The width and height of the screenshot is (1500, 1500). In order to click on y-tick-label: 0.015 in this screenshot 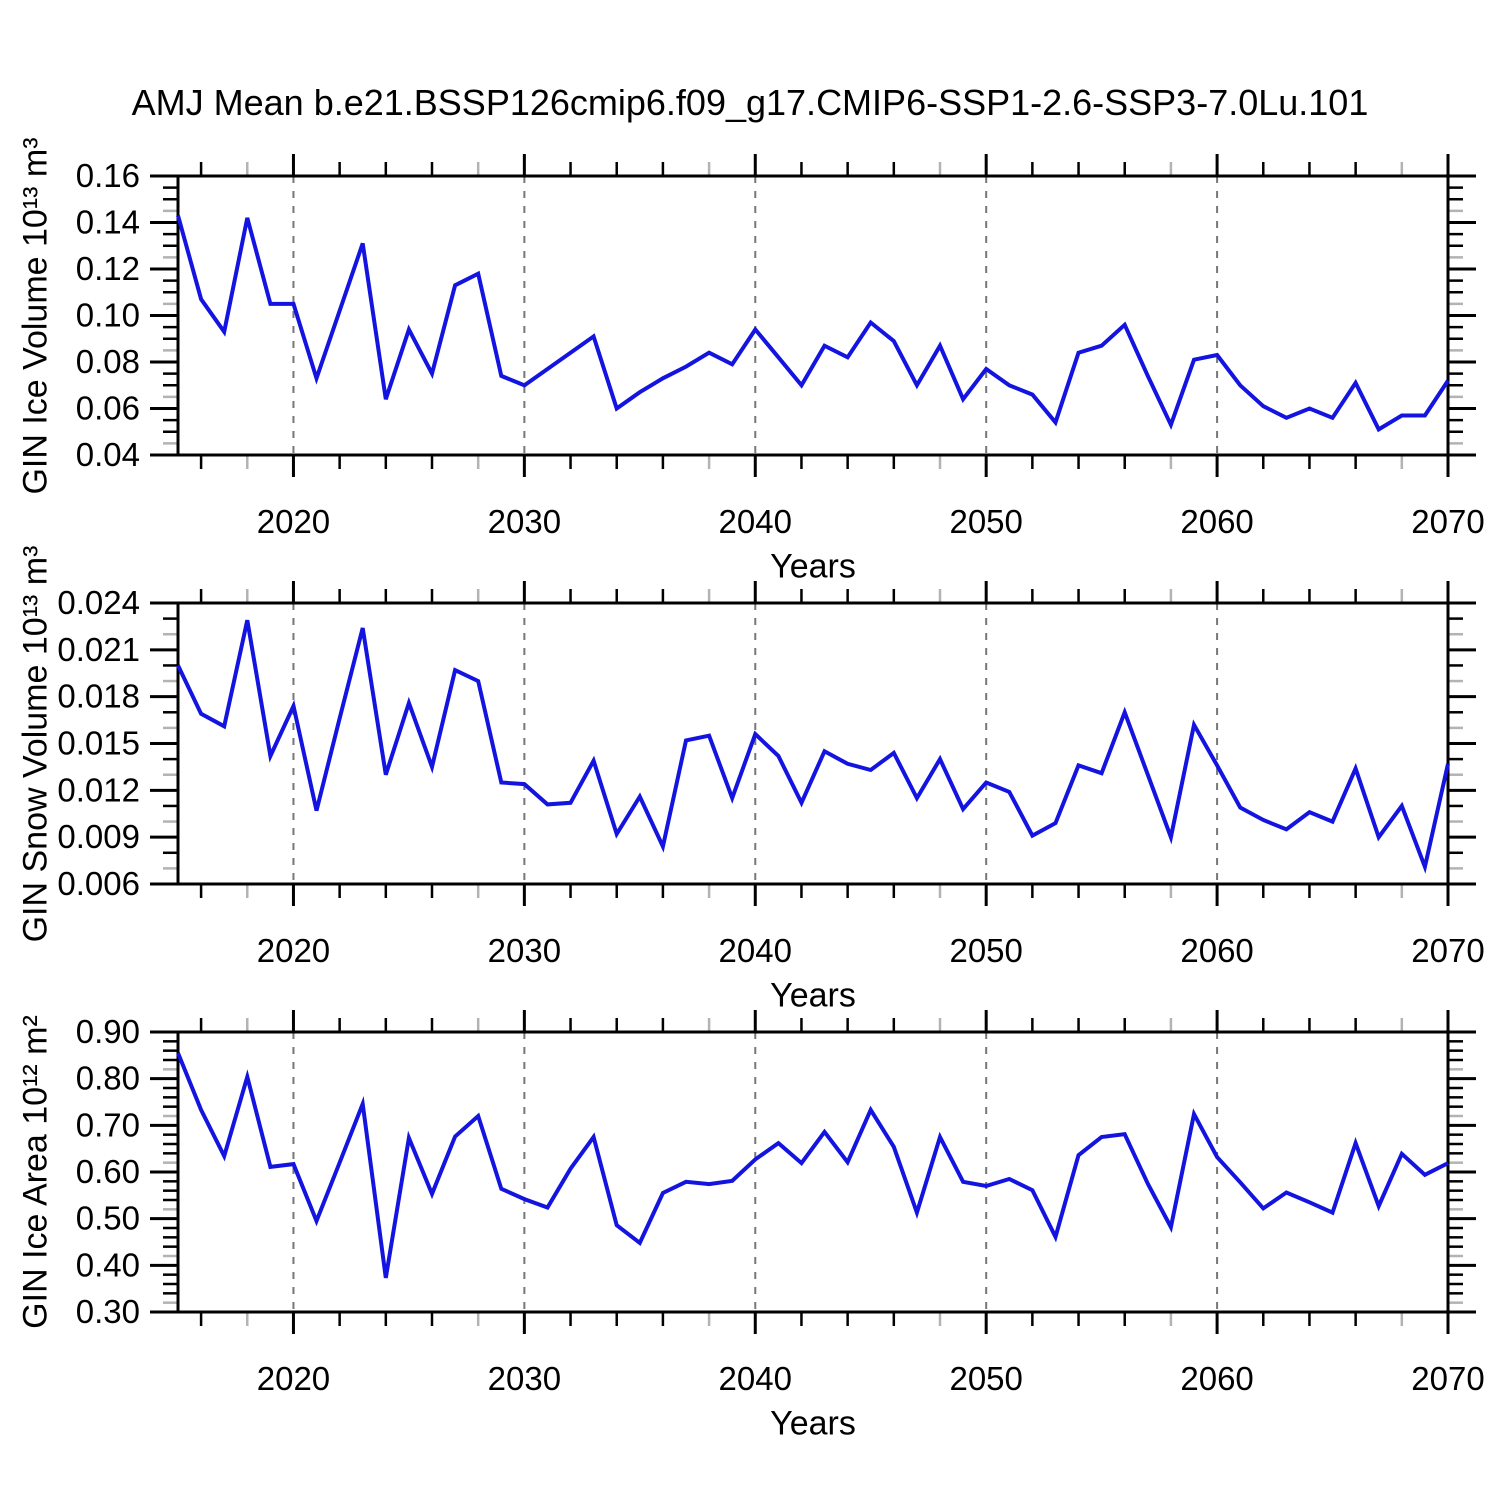, I will do `click(98, 743)`.